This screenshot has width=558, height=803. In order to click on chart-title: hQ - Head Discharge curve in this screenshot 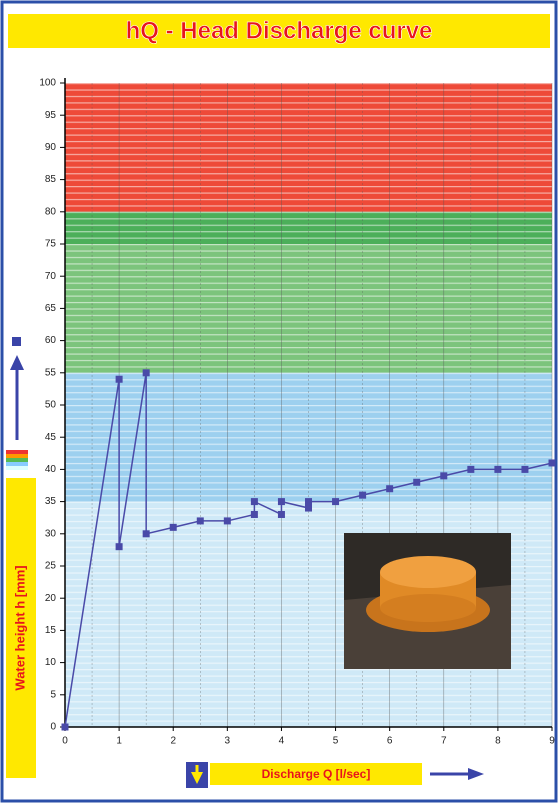, I will do `click(279, 30)`.